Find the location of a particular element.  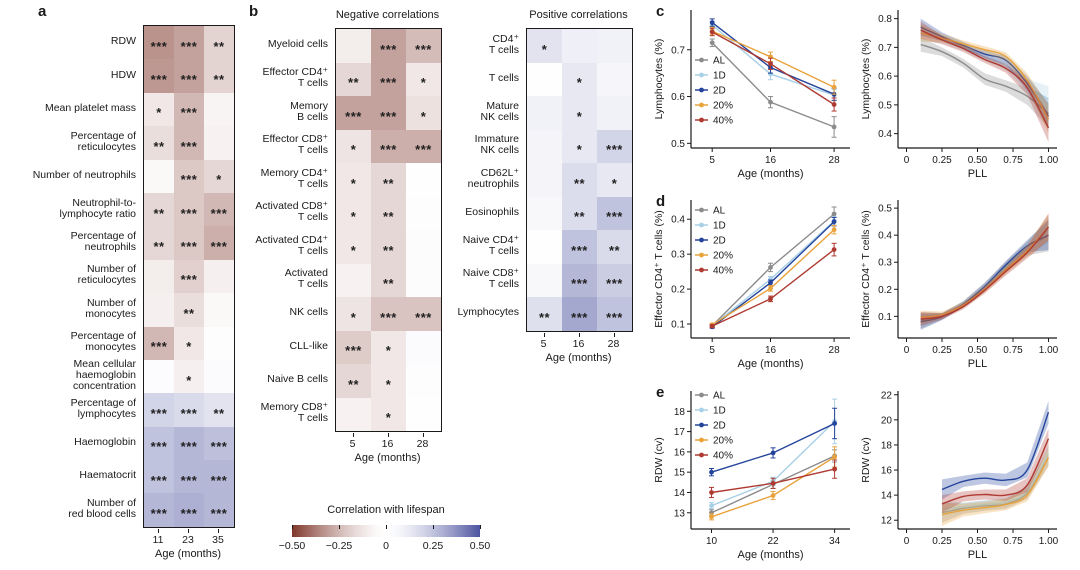

x-tick-label: 34 is located at coordinates (835, 541).